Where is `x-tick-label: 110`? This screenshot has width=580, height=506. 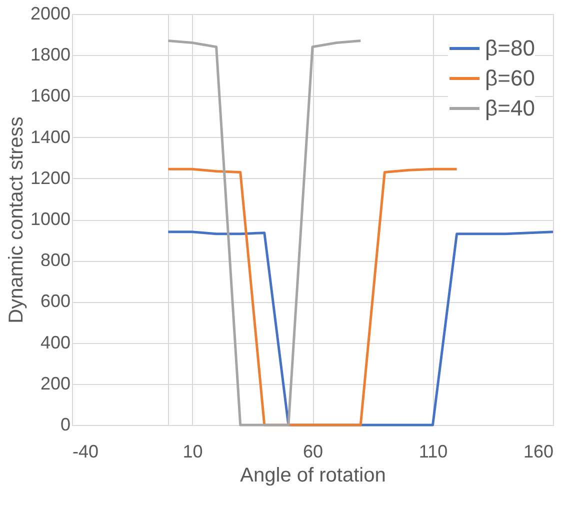
x-tick-label: 110 is located at coordinates (433, 452).